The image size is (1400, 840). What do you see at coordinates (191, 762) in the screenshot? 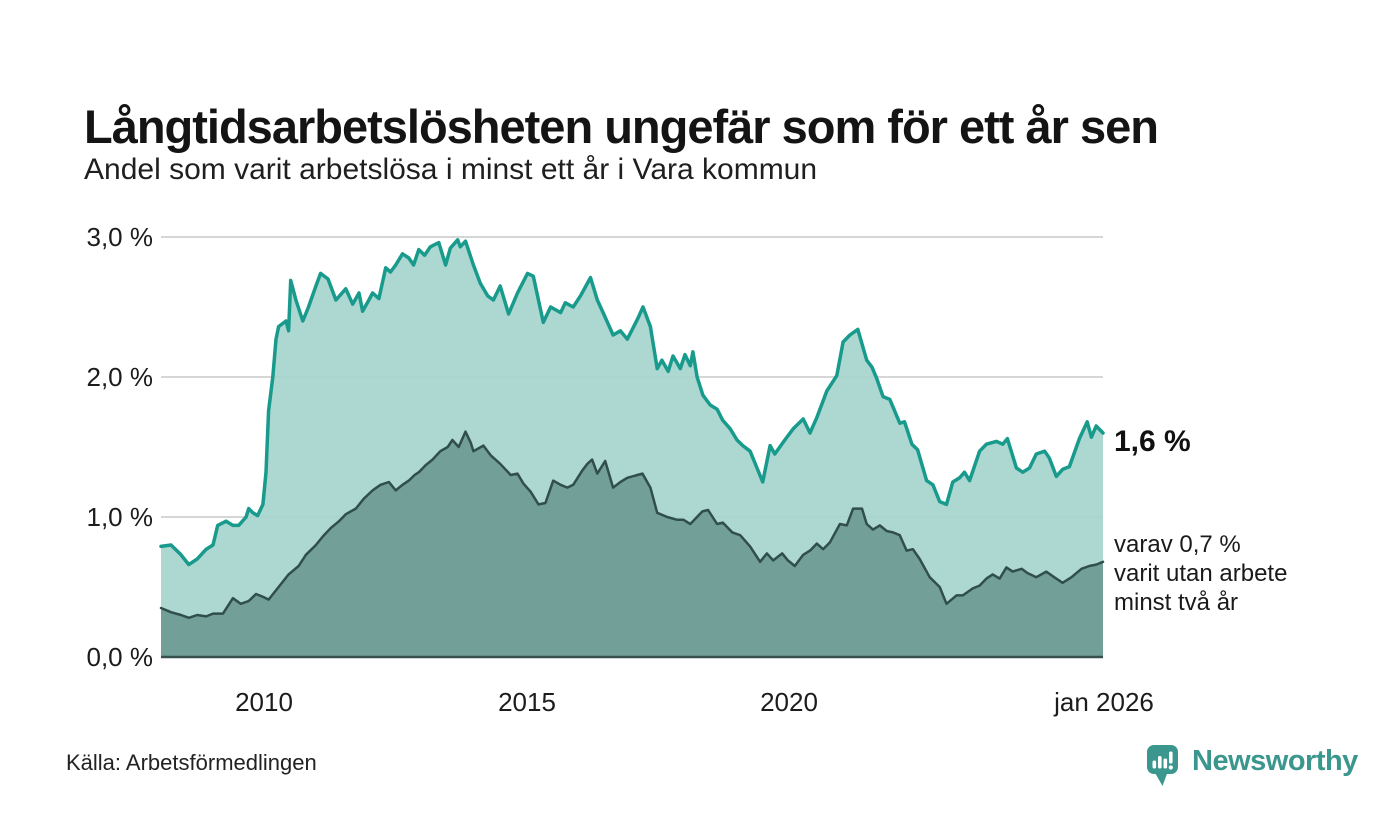
I see `source-note: Källa: Arbetsförmedlingen` at bounding box center [191, 762].